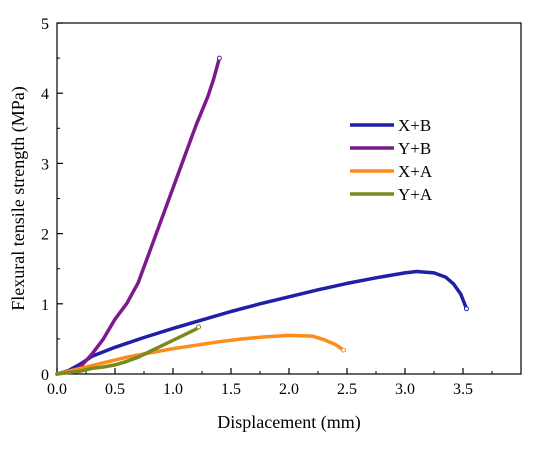 The height and width of the screenshot is (452, 550). What do you see at coordinates (57, 389) in the screenshot?
I see `x-tick-label: 0.0` at bounding box center [57, 389].